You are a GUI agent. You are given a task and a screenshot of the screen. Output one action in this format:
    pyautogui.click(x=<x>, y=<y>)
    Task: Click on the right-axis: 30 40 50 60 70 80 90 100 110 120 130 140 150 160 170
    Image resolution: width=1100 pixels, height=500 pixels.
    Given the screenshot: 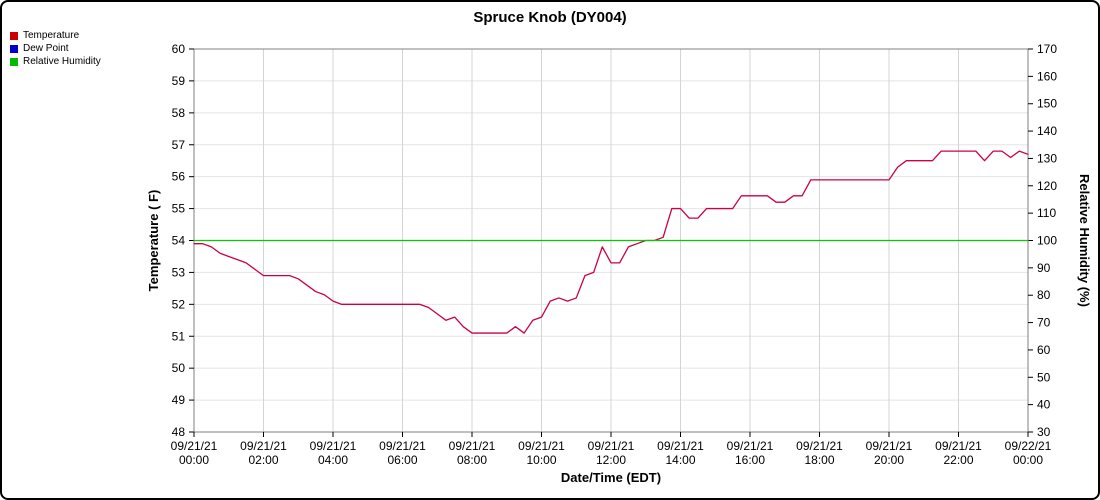 What is the action you would take?
    pyautogui.click(x=1042, y=240)
    